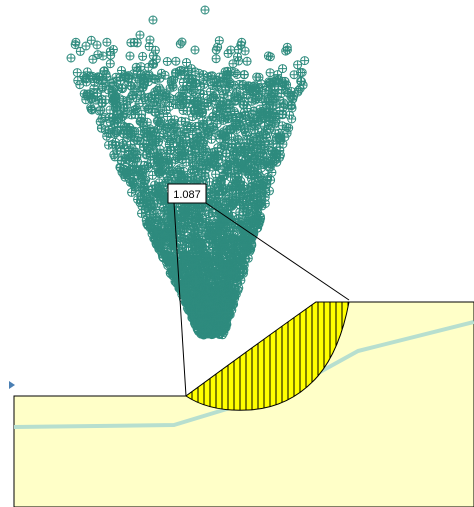 The image size is (474, 507). What do you see at coordinates (12, 385) in the screenshot?
I see `triangle-right-icon` at bounding box center [12, 385].